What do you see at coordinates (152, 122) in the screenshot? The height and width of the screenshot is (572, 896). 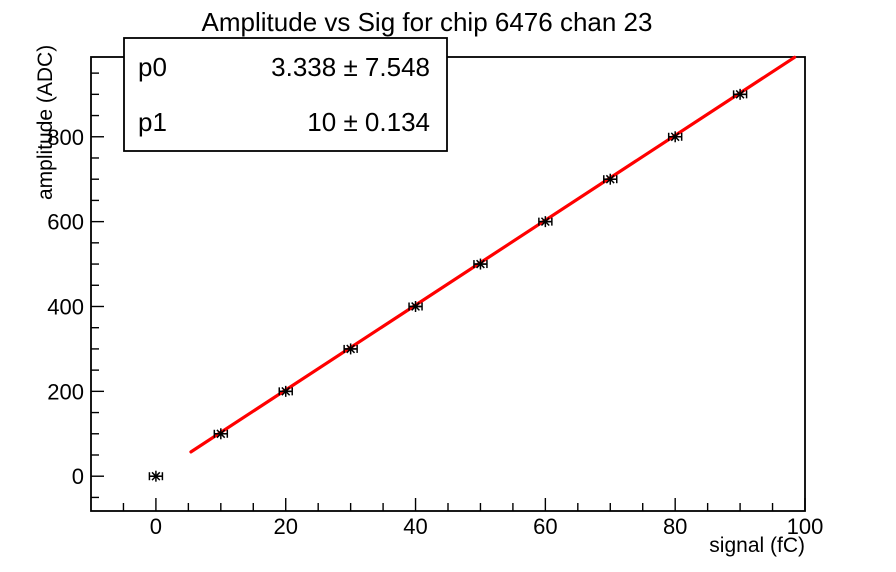 I see `stats-param-p1: p1` at bounding box center [152, 122].